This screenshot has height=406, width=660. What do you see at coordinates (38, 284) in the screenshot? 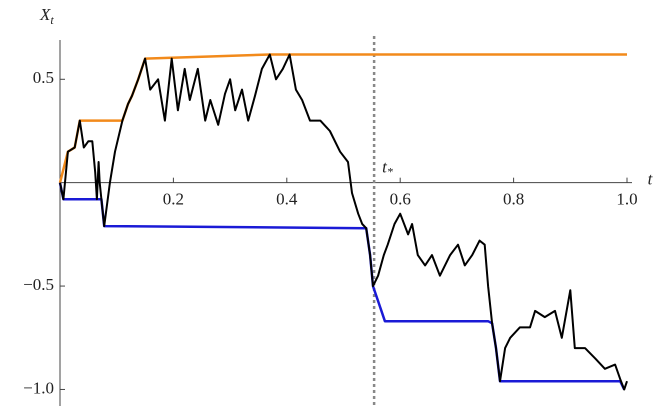
I see `y-tick-label: −0.5` at bounding box center [38, 284].